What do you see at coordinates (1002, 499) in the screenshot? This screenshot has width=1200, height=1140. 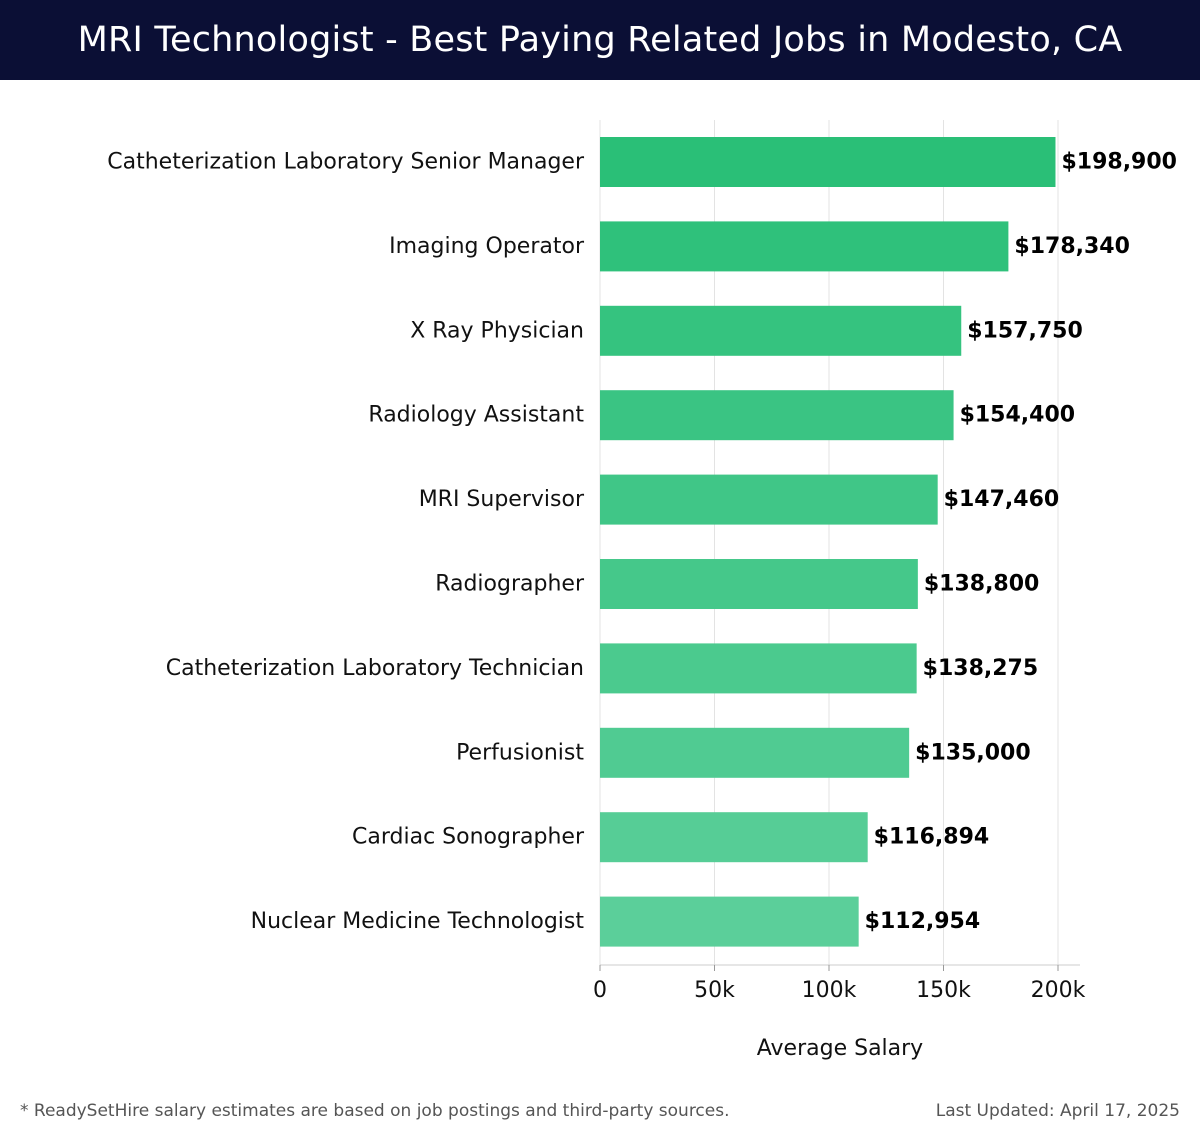 I see `value-label-4: $147,460` at bounding box center [1002, 499].